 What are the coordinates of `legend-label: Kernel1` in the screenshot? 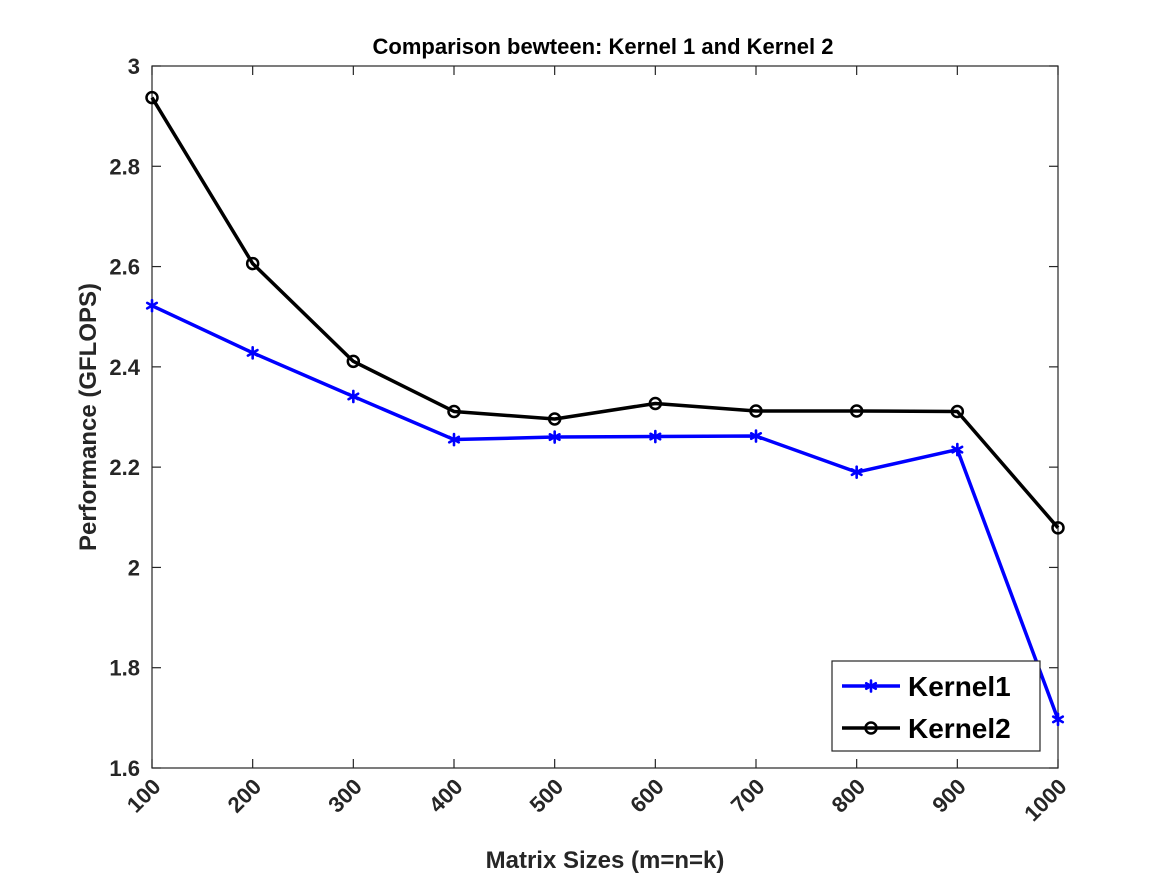 It's located at (959, 686).